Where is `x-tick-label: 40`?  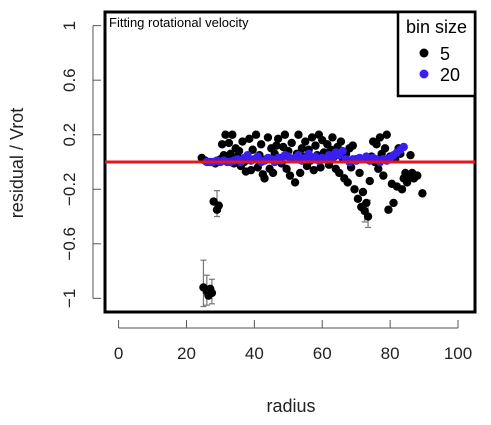
x-tick-label: 40 is located at coordinates (254, 353).